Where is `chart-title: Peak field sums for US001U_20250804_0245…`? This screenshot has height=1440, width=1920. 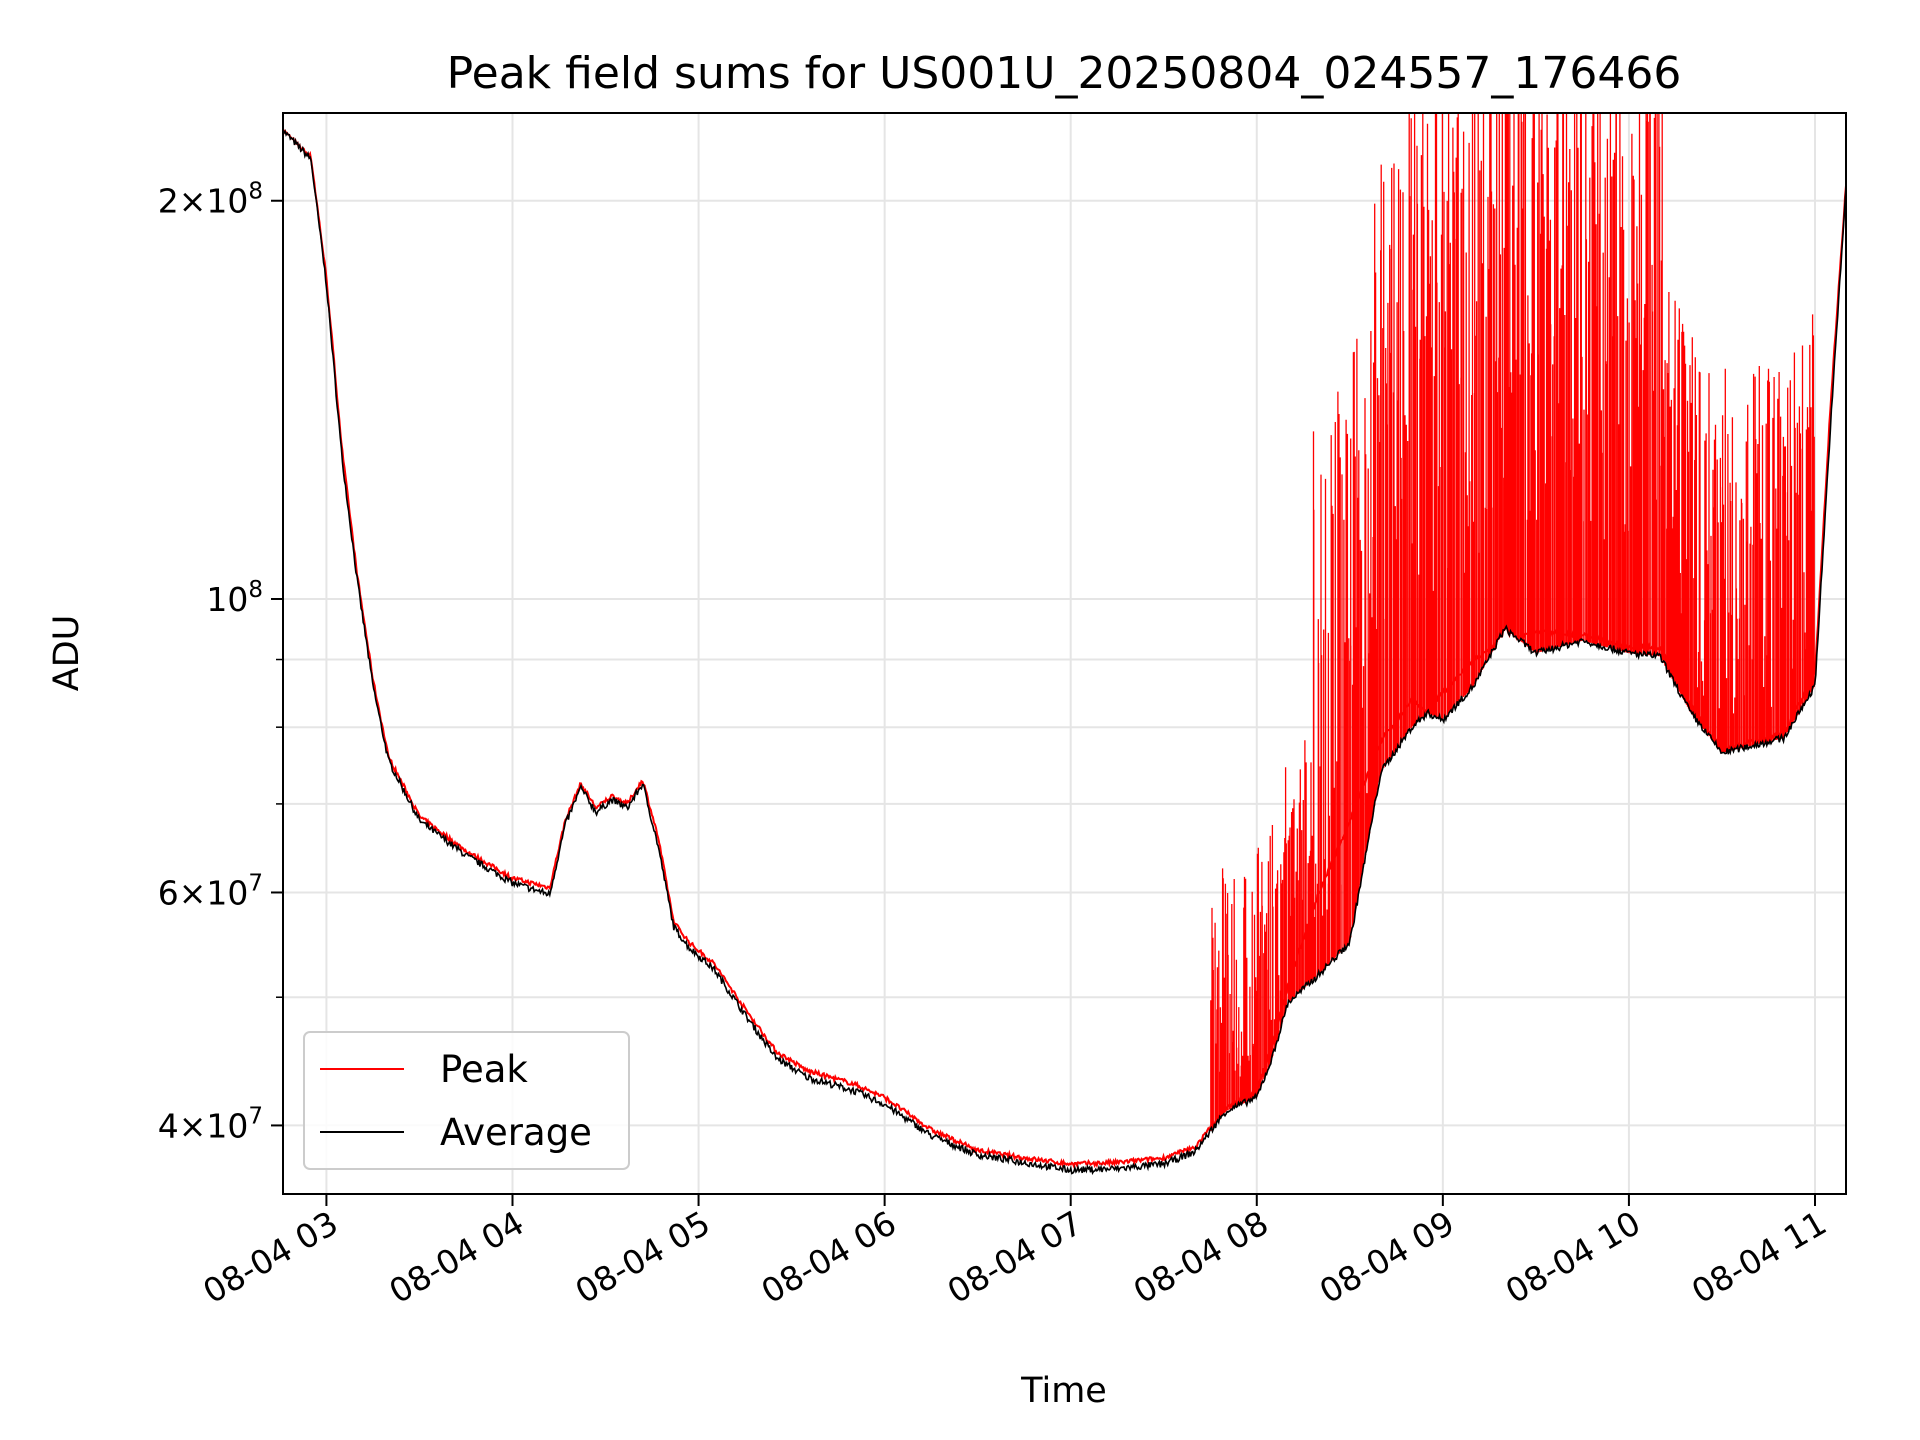
chart-title: Peak field sums for US001U_20250804_0245… is located at coordinates (1064, 73).